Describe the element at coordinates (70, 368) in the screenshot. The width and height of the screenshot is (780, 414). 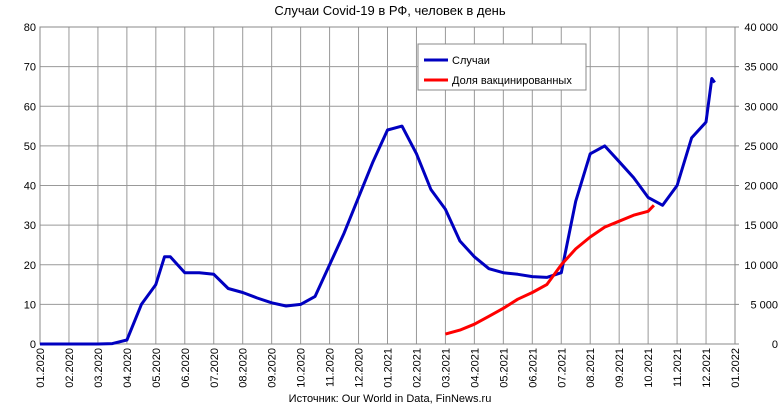
I see `x-tick-label: 02.2020` at that location.